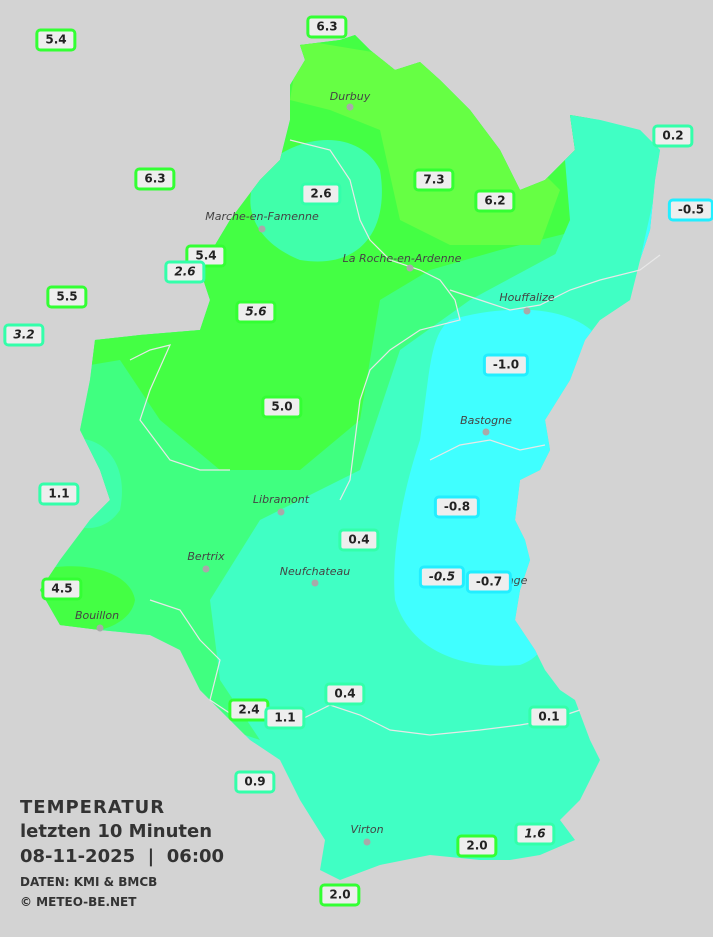 The width and height of the screenshot is (713, 937). I want to click on city-label: La Roche-en-Ardenne, so click(402, 258).